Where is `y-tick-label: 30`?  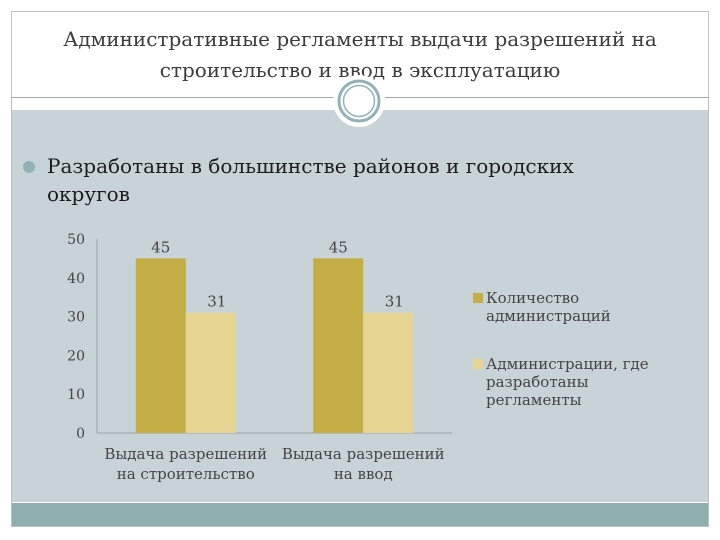 y-tick-label: 30 is located at coordinates (76, 318).